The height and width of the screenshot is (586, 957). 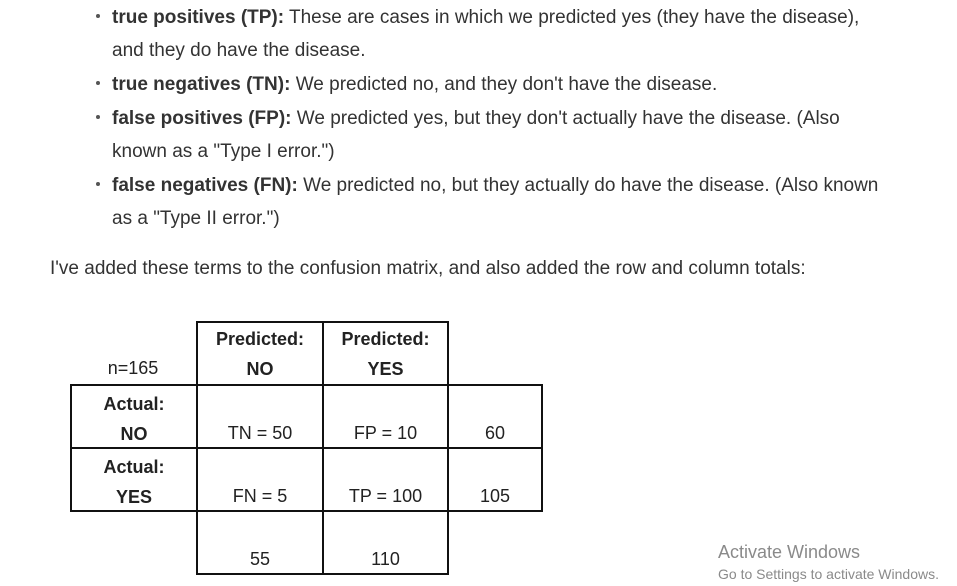 I want to click on col-header-predicted-yes: Predicted: YES, so click(x=385, y=353).